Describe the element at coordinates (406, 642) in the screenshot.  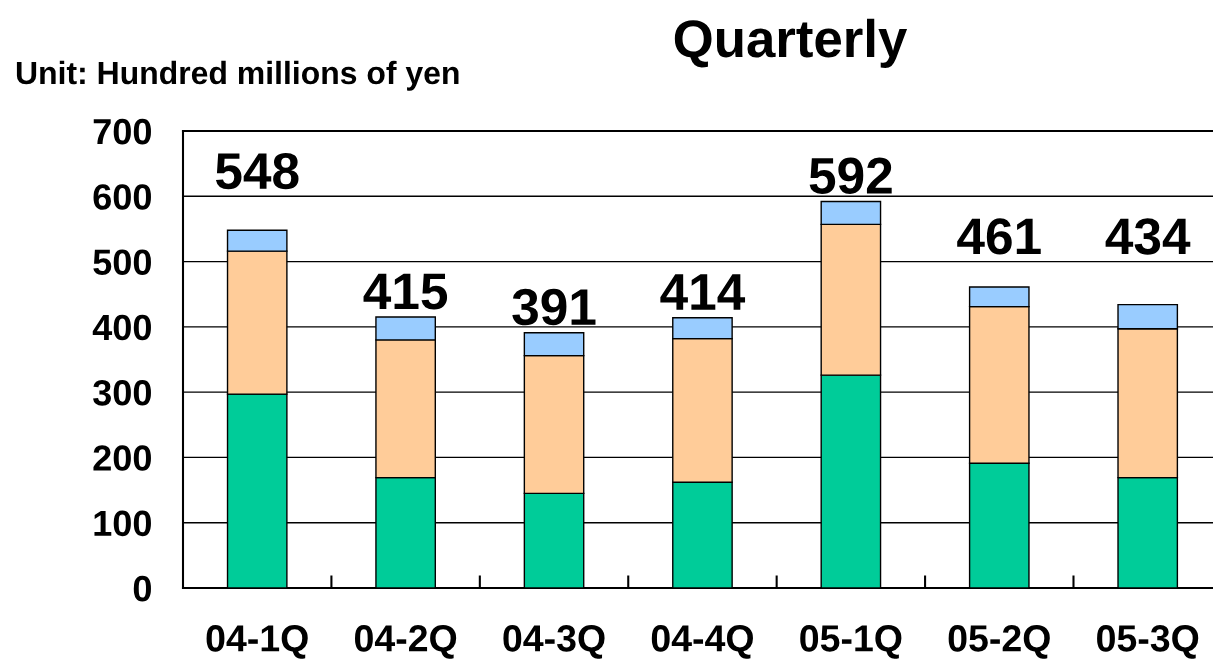
I see `x-tick-label: 04-2Q` at that location.